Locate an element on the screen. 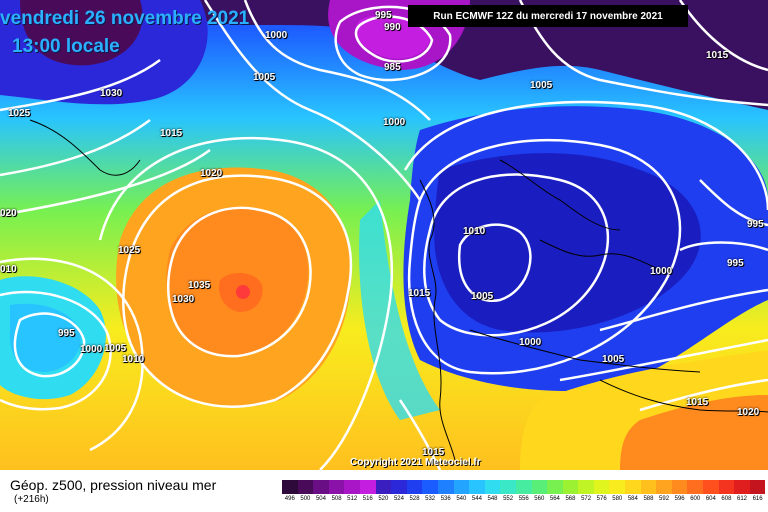 The width and height of the screenshot is (768, 512). color-scale-tick-label: 504 is located at coordinates (320, 499).